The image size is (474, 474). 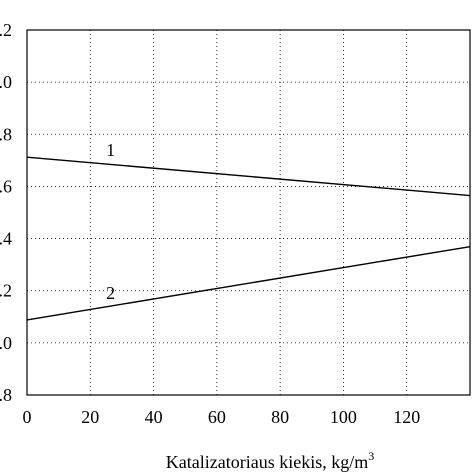 I want to click on x-axis-label-text: Katalizatoriaus kiekis, kg/m, so click(x=267, y=462).